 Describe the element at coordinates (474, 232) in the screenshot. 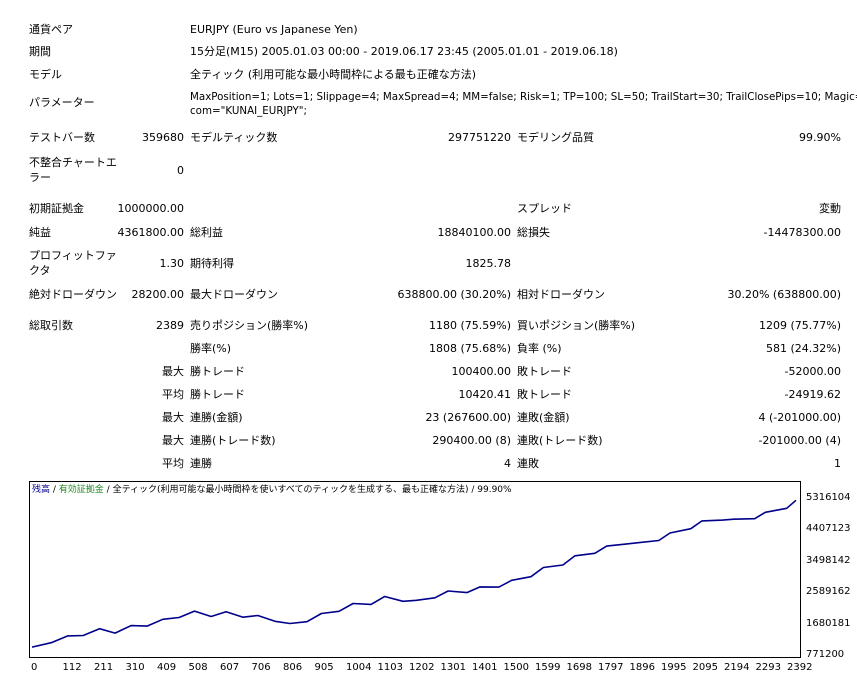

I see `gross-profit-value: 18840100.00` at that location.